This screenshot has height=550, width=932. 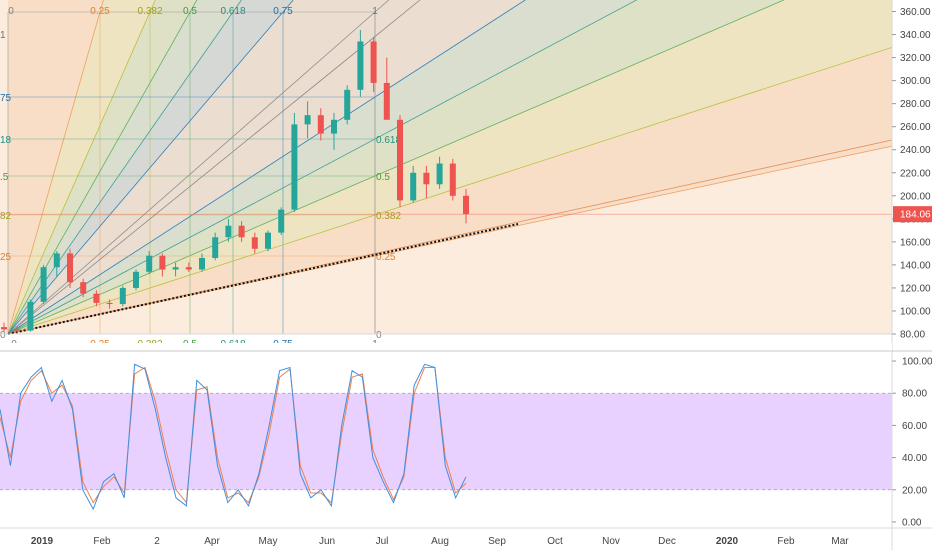 What do you see at coordinates (388, 140) in the screenshot?
I see `fan-mid-label: 0.618` at bounding box center [388, 140].